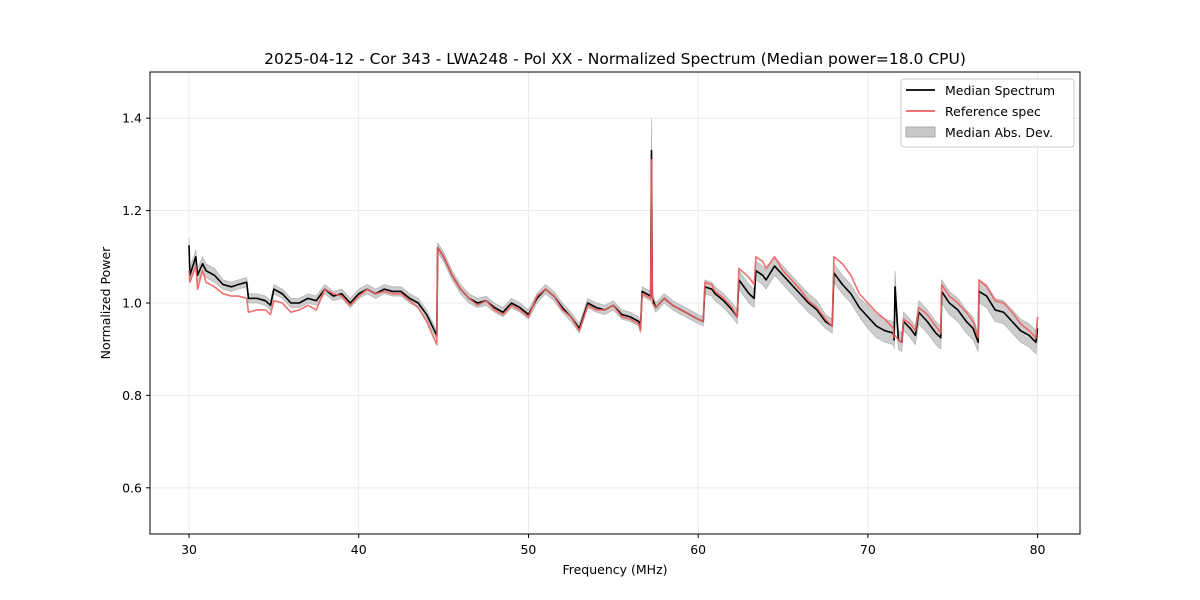 This screenshot has width=1200, height=600. I want to click on y-tick-label: 0.8, so click(132, 395).